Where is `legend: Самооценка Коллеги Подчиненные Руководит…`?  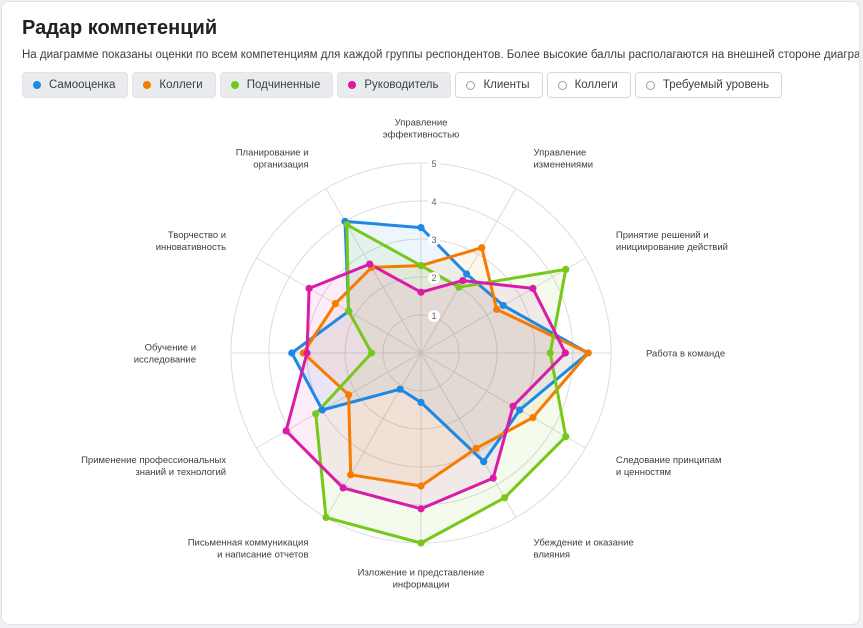
legend: Самооценка Коллеги Подчиненные Руководит… is located at coordinates (402, 85).